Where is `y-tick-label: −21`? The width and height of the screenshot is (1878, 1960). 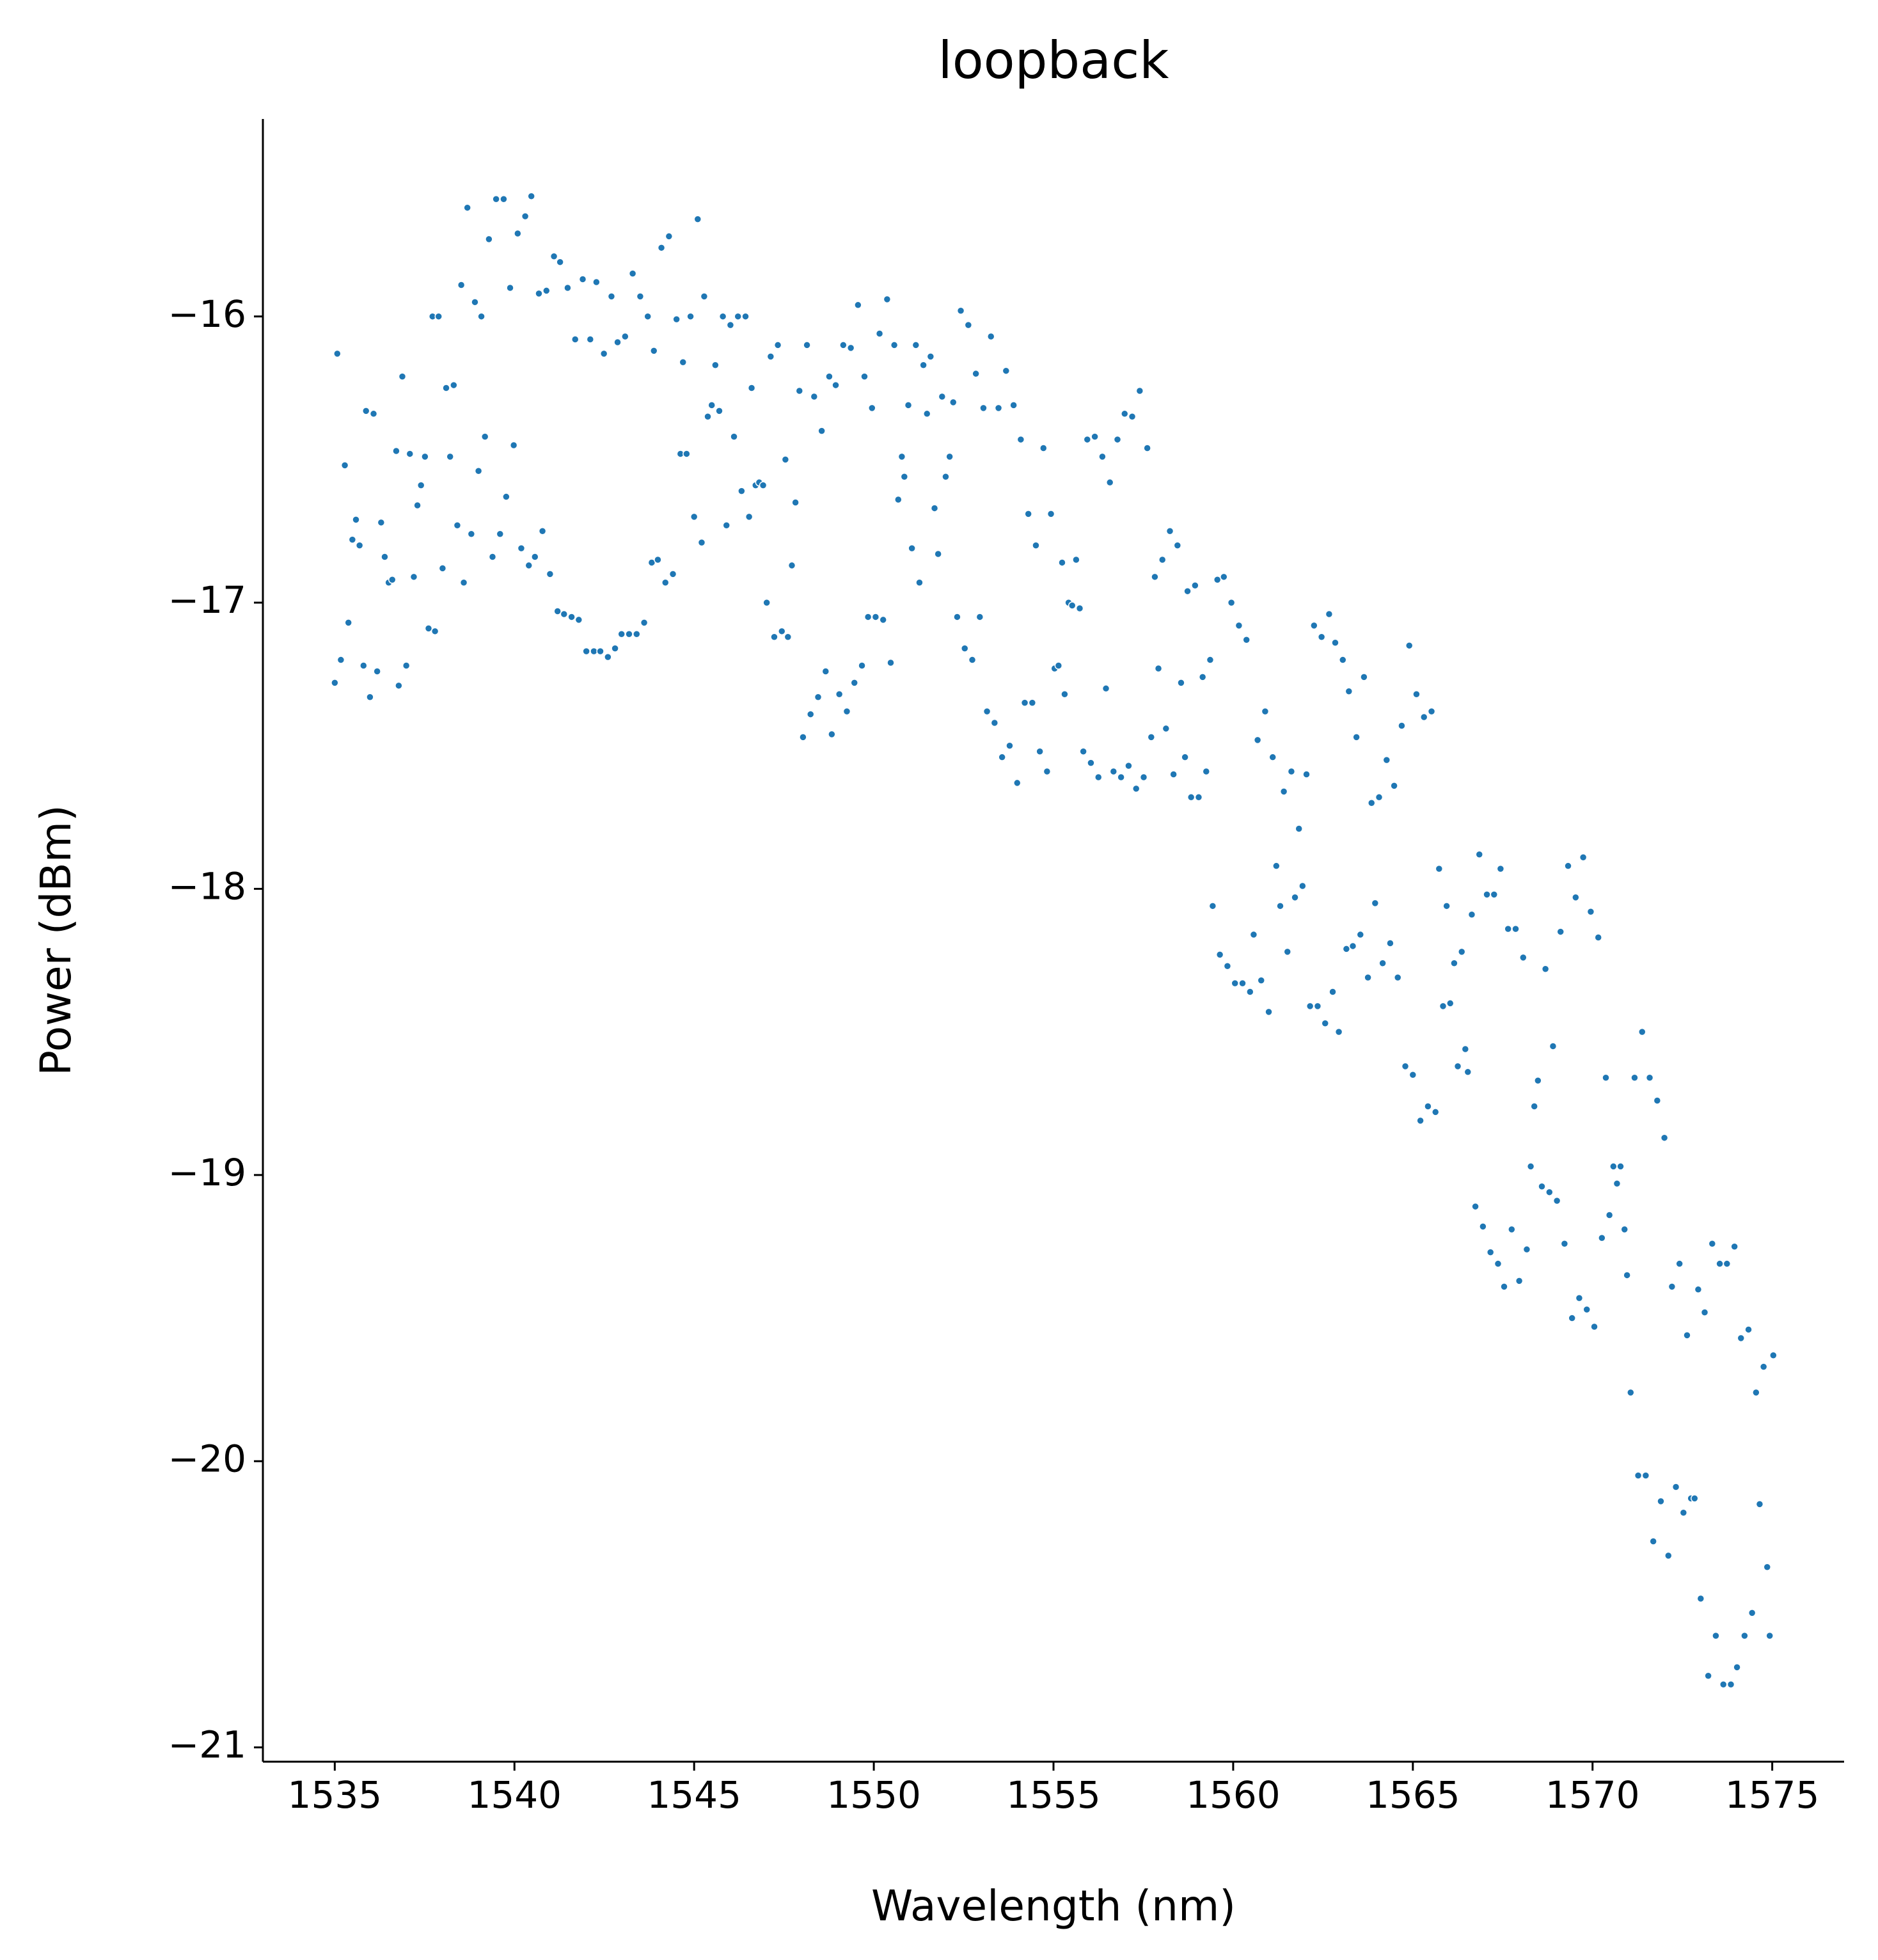 y-tick-label: −21 is located at coordinates (207, 1745).